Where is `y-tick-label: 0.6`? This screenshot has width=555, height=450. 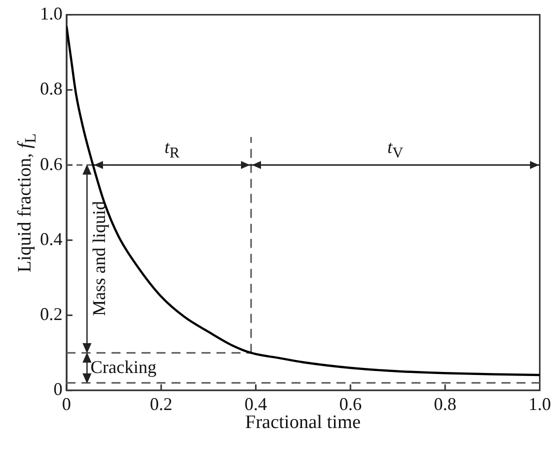 y-tick-label: 0.6 is located at coordinates (51, 164).